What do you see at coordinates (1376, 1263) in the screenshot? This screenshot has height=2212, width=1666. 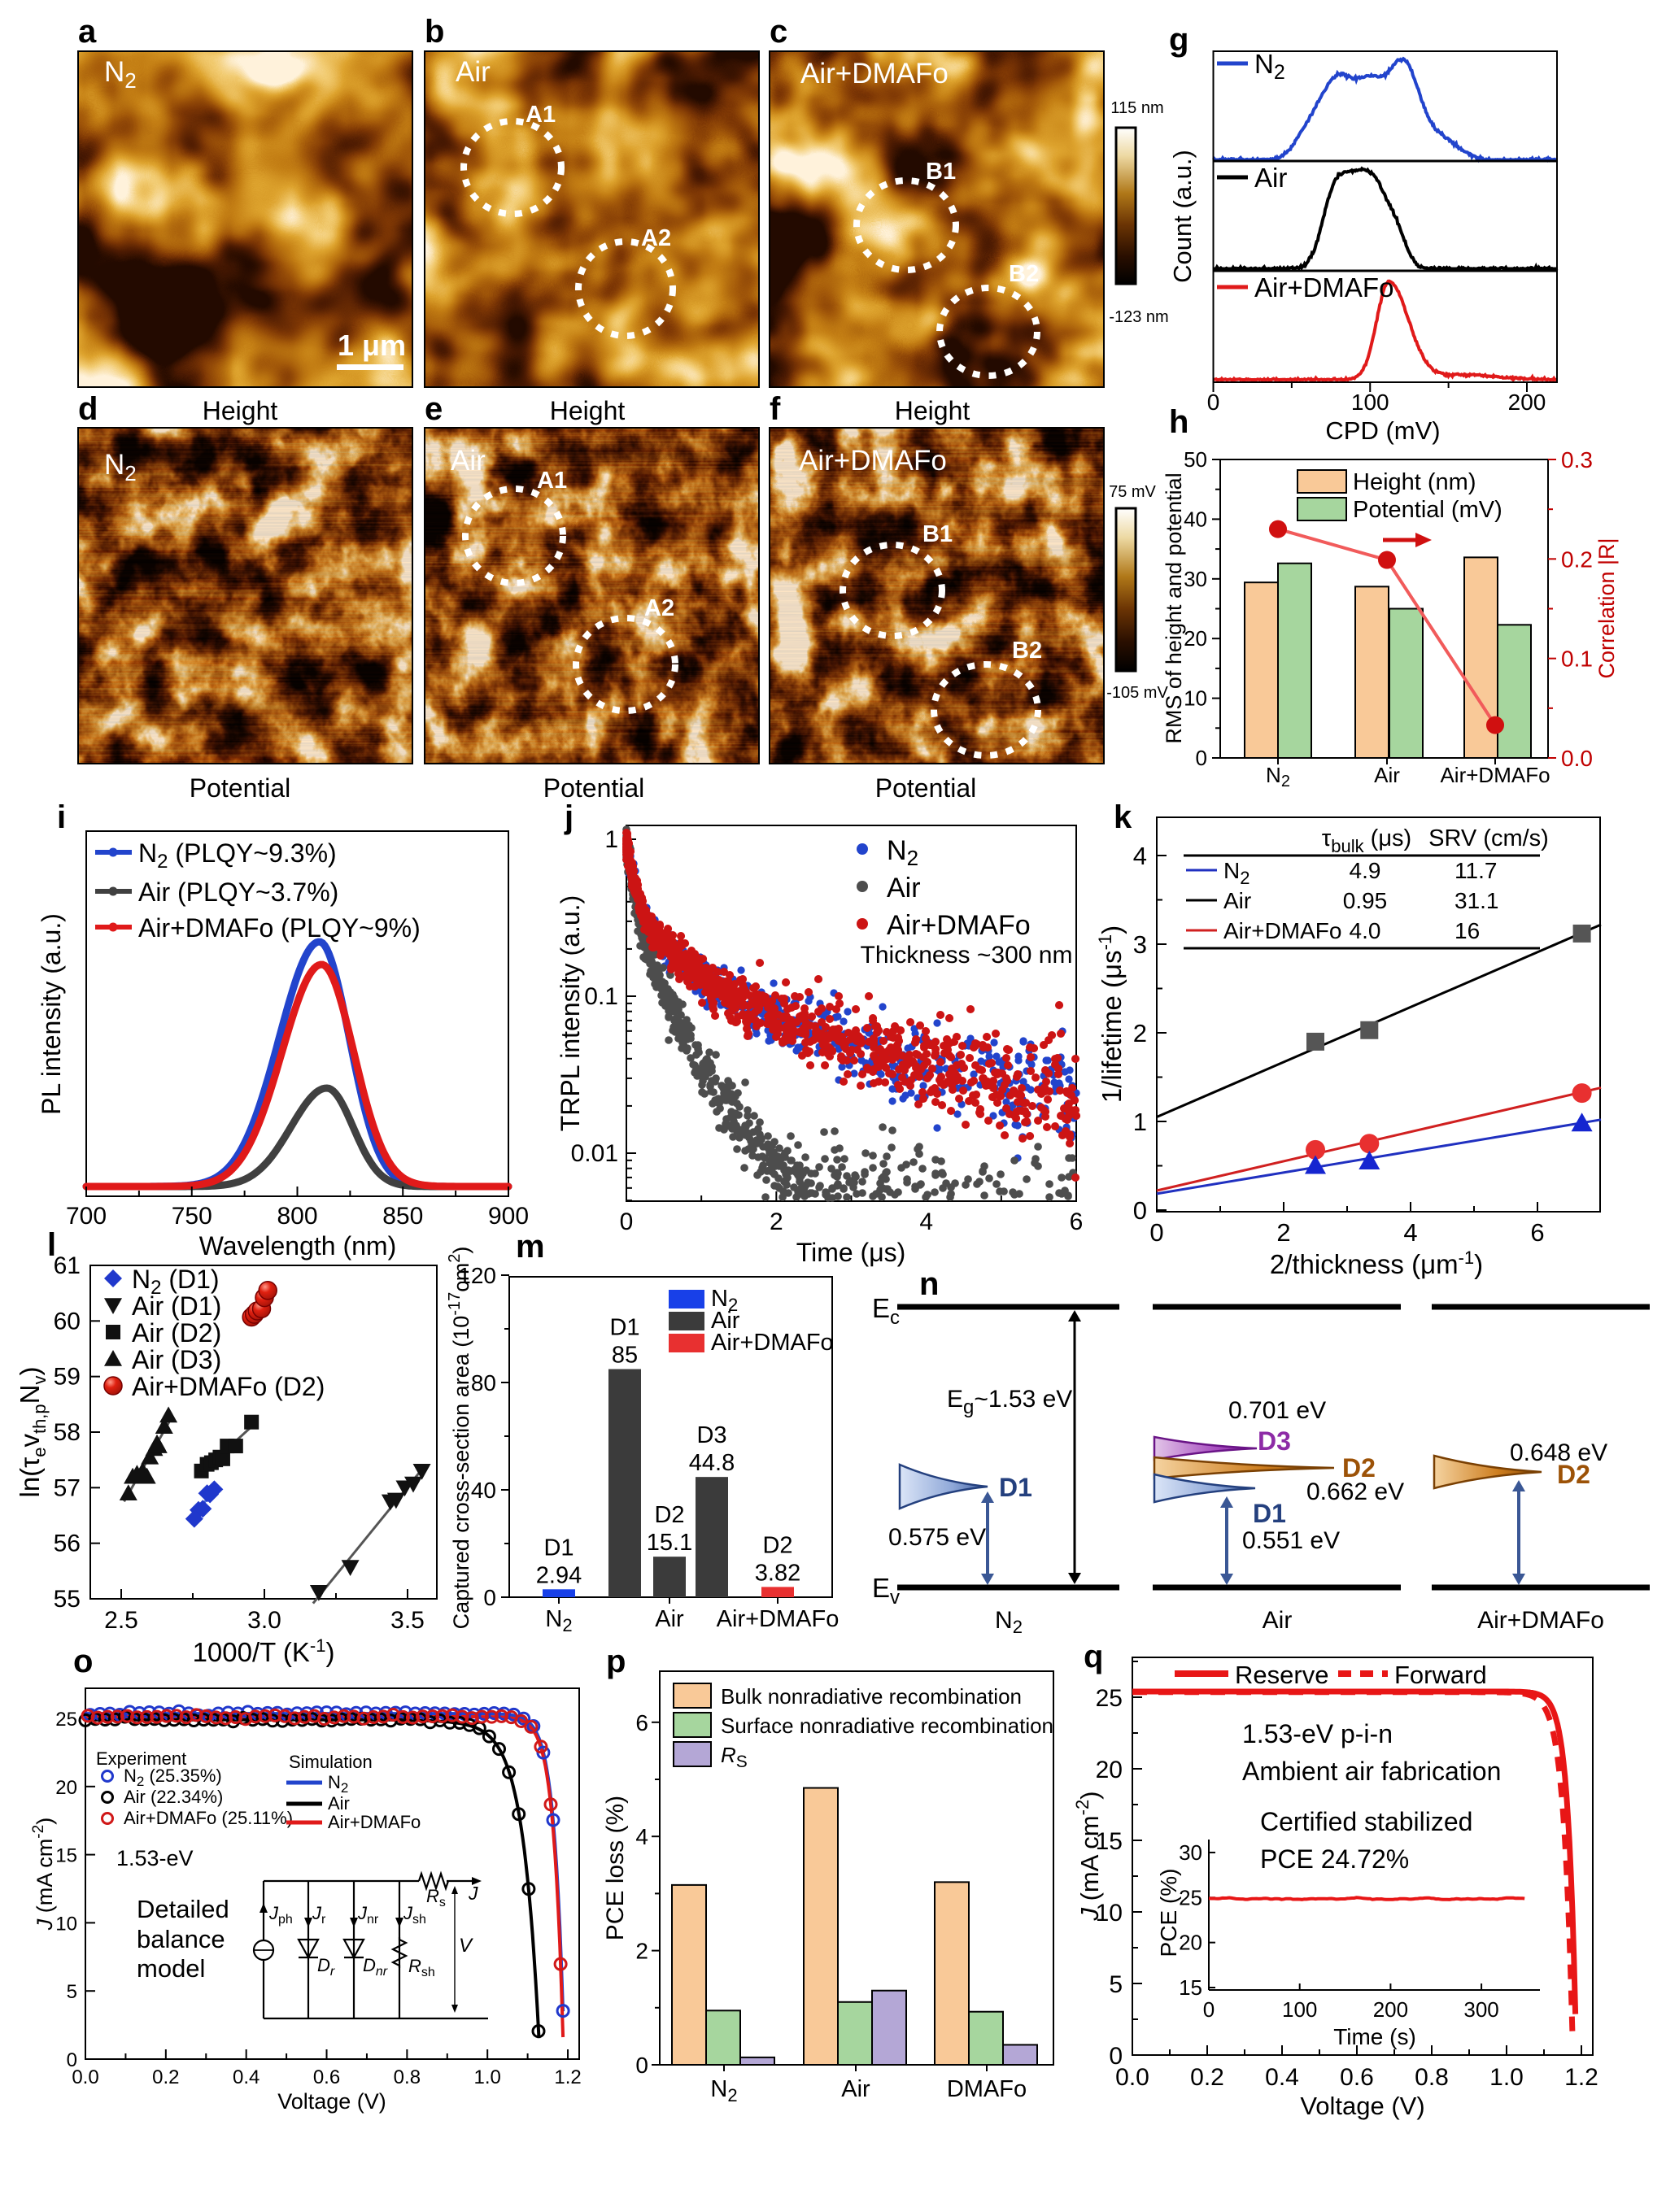 I see `svg-text: 2/thickness (μm-1)` at bounding box center [1376, 1263].